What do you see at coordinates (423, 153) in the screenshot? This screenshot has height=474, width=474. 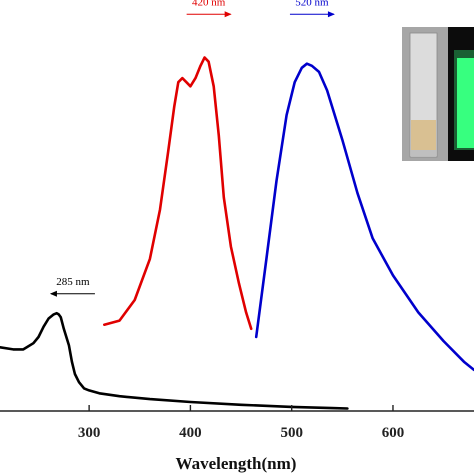 I see `cuvette-daylight-base` at bounding box center [423, 153].